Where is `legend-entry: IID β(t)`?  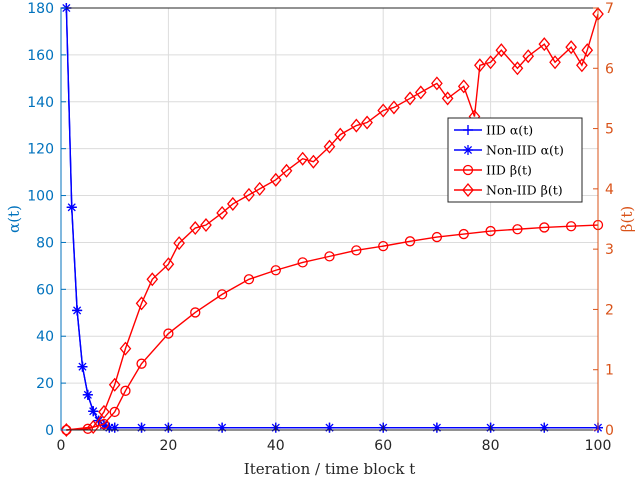 legend-entry: IID β(t) is located at coordinates (493, 170).